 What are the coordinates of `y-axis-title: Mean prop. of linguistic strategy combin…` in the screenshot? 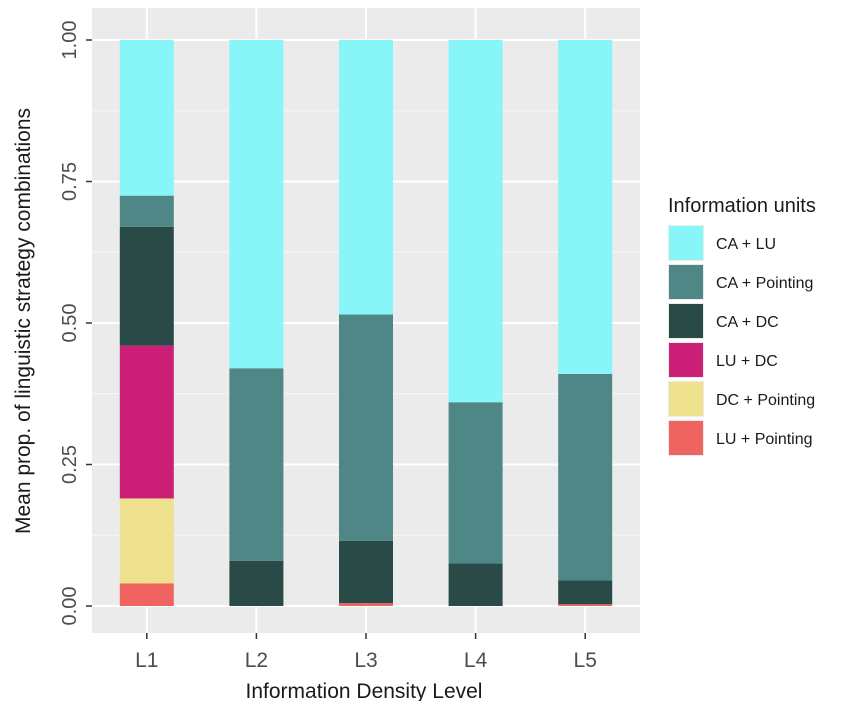 It's located at (23, 321).